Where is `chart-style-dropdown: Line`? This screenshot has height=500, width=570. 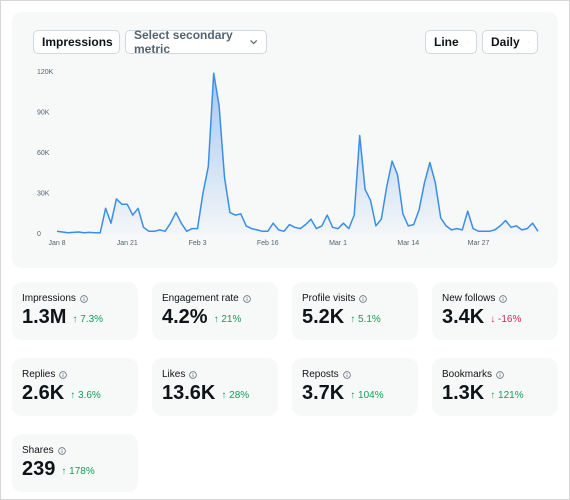
chart-style-dropdown: Line is located at coordinates (451, 42).